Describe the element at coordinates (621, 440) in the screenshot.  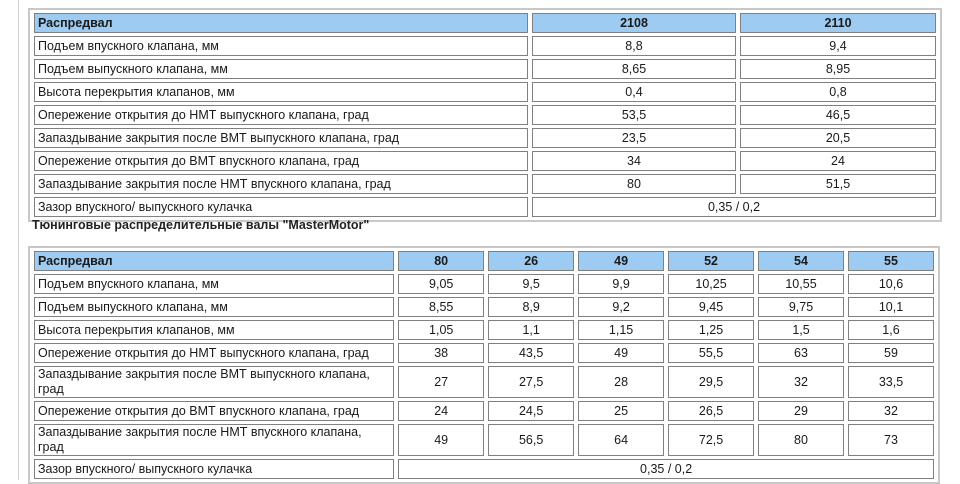
I see `cell-value: 64` at that location.